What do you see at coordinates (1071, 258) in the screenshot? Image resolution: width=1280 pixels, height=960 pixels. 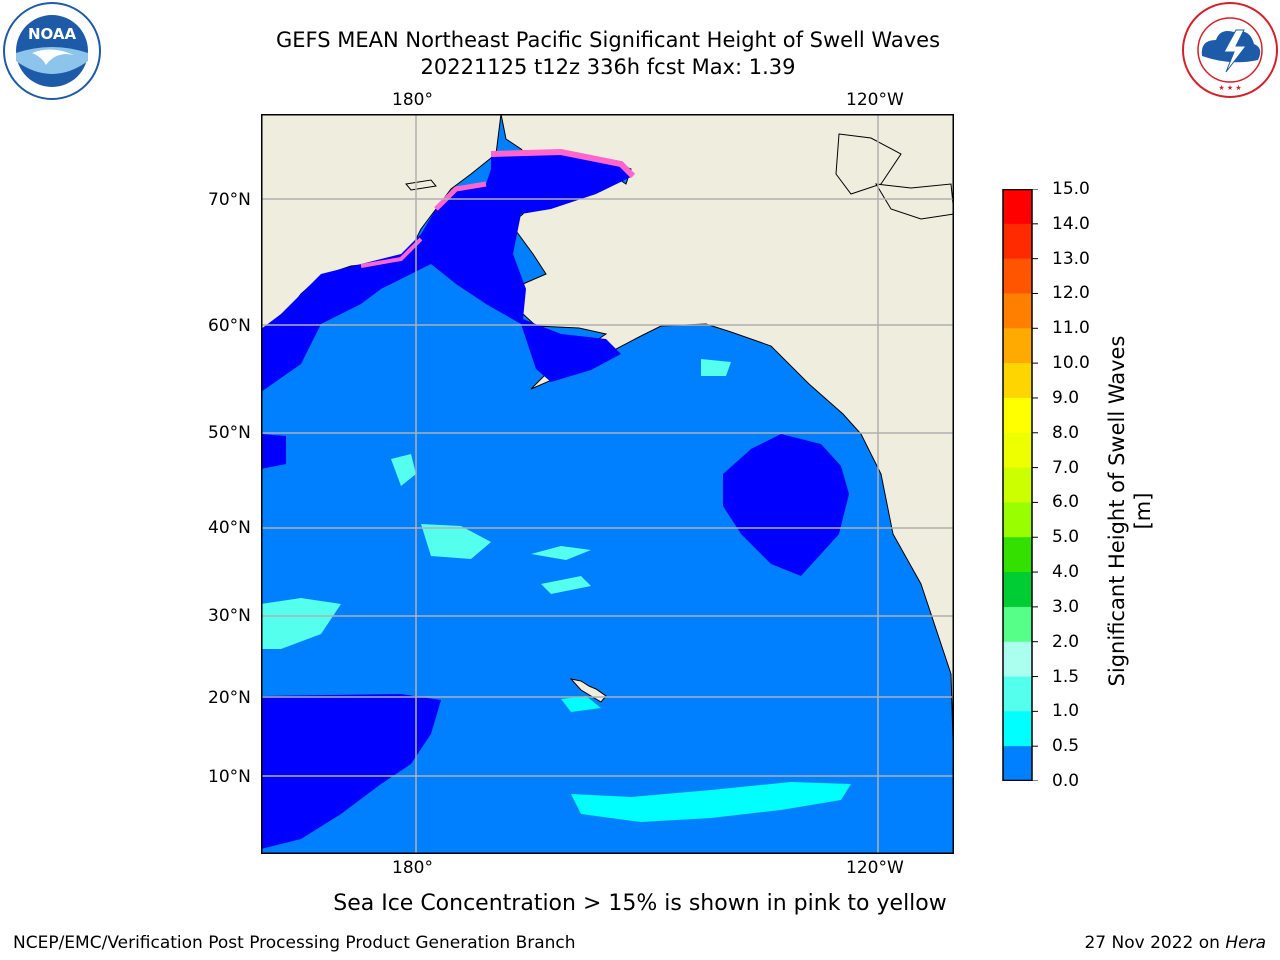 I see `colorbar-tick-label: 13.0` at bounding box center [1071, 258].